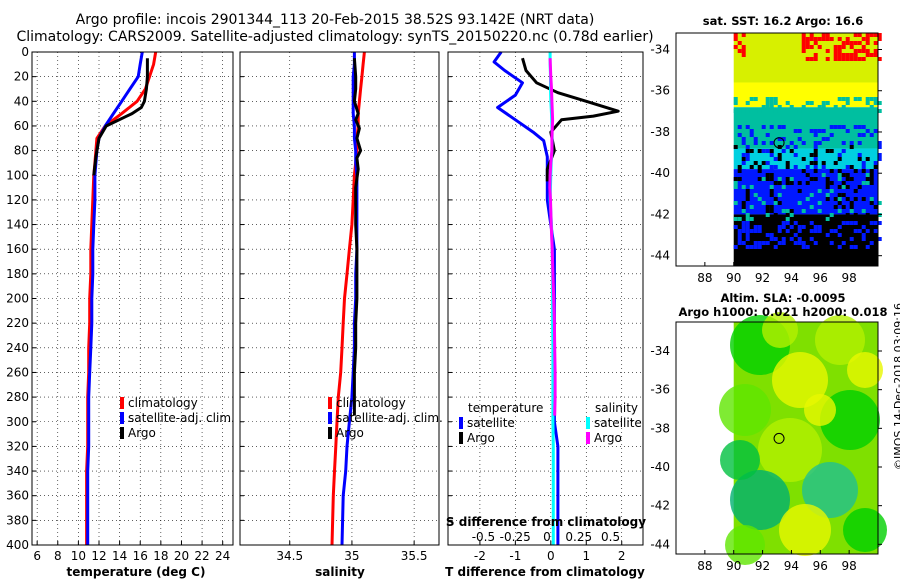 Image resolution: width=900 pixels, height=580 pixels. Describe the element at coordinates (17, 175) in the screenshot. I see `depth-tick-label: 100` at that location.